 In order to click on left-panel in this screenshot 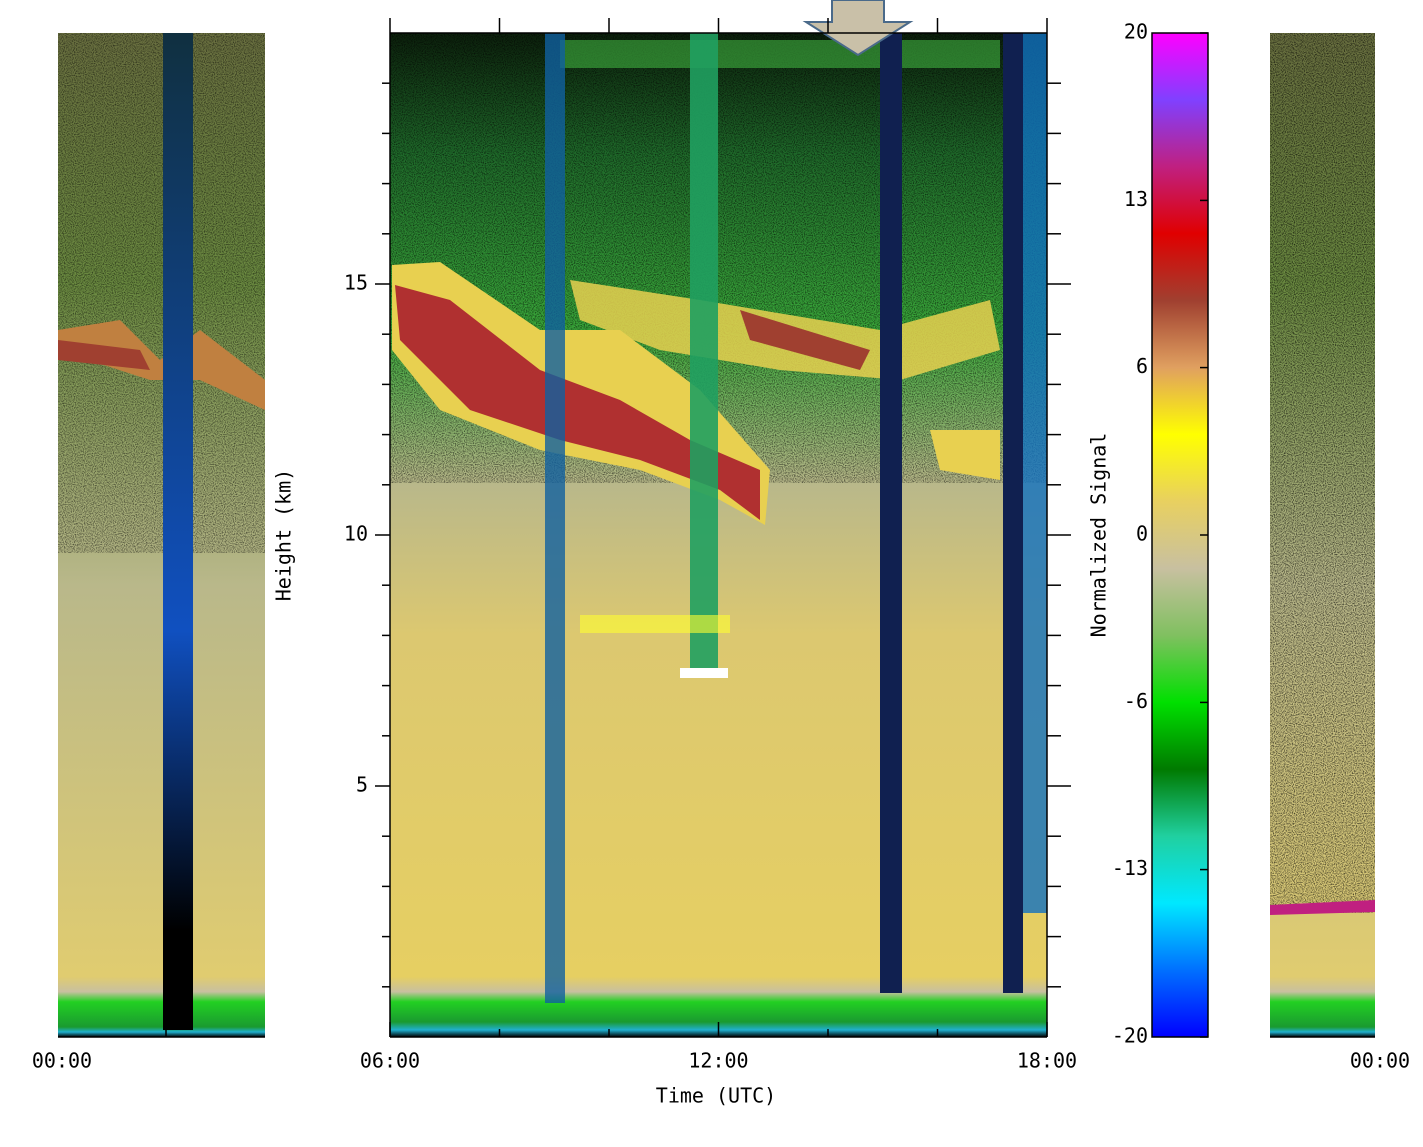, I will do `click(161, 535)`.